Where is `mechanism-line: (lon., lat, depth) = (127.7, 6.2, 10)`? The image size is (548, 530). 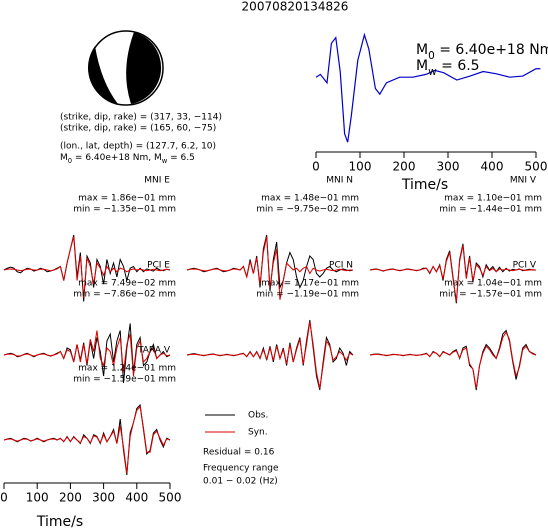 mechanism-line: (lon., lat, depth) = (127.7, 6.2, 10) is located at coordinates (138, 147).